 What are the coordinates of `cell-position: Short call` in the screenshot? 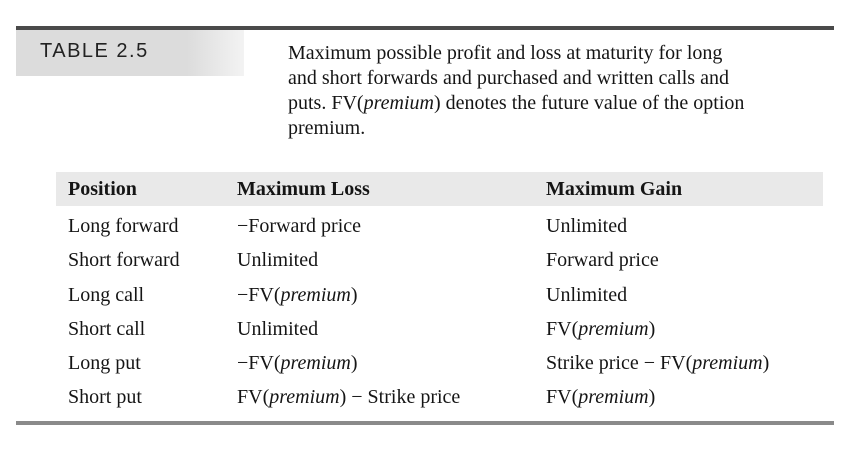 It's located at (107, 329).